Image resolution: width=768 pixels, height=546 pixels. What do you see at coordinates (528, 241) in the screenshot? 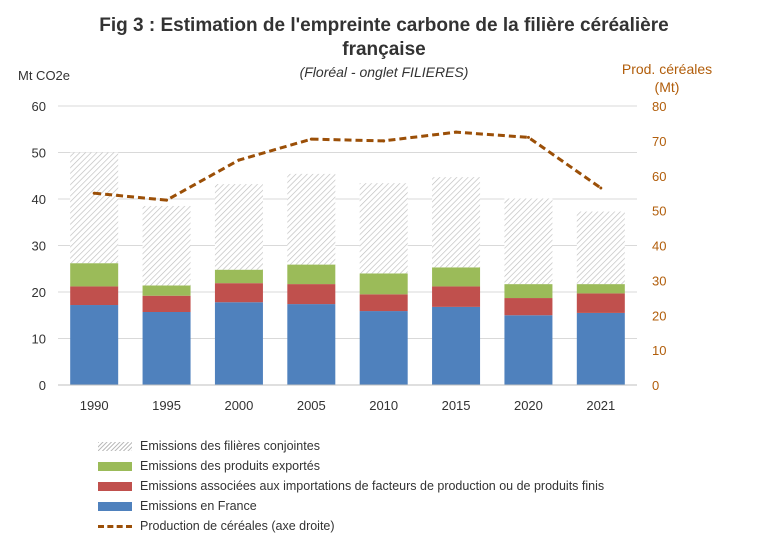
I see `bar-conjointes-2020` at bounding box center [528, 241].